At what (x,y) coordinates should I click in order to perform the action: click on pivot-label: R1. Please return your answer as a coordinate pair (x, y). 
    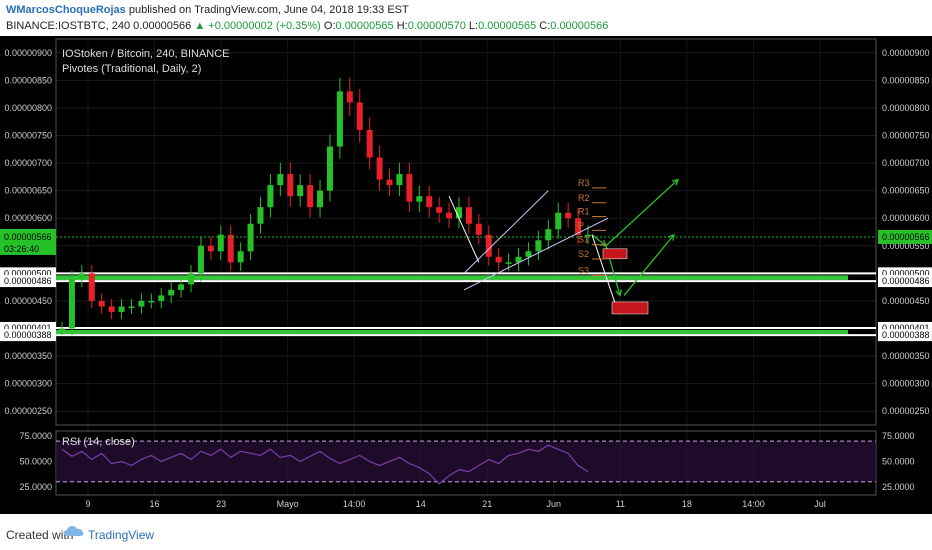
    Looking at the image, I should click on (584, 212).